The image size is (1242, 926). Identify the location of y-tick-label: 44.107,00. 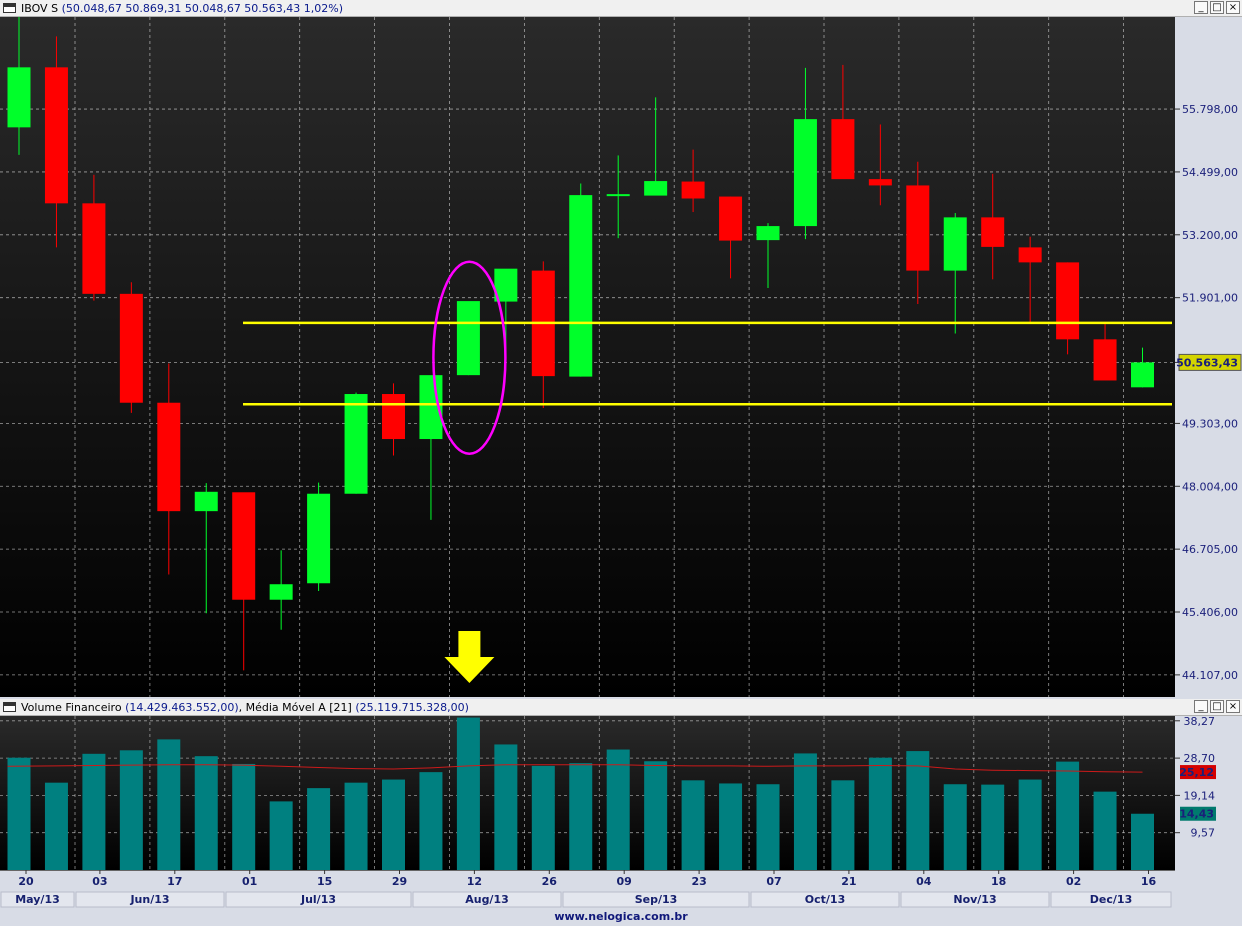
(1210, 675).